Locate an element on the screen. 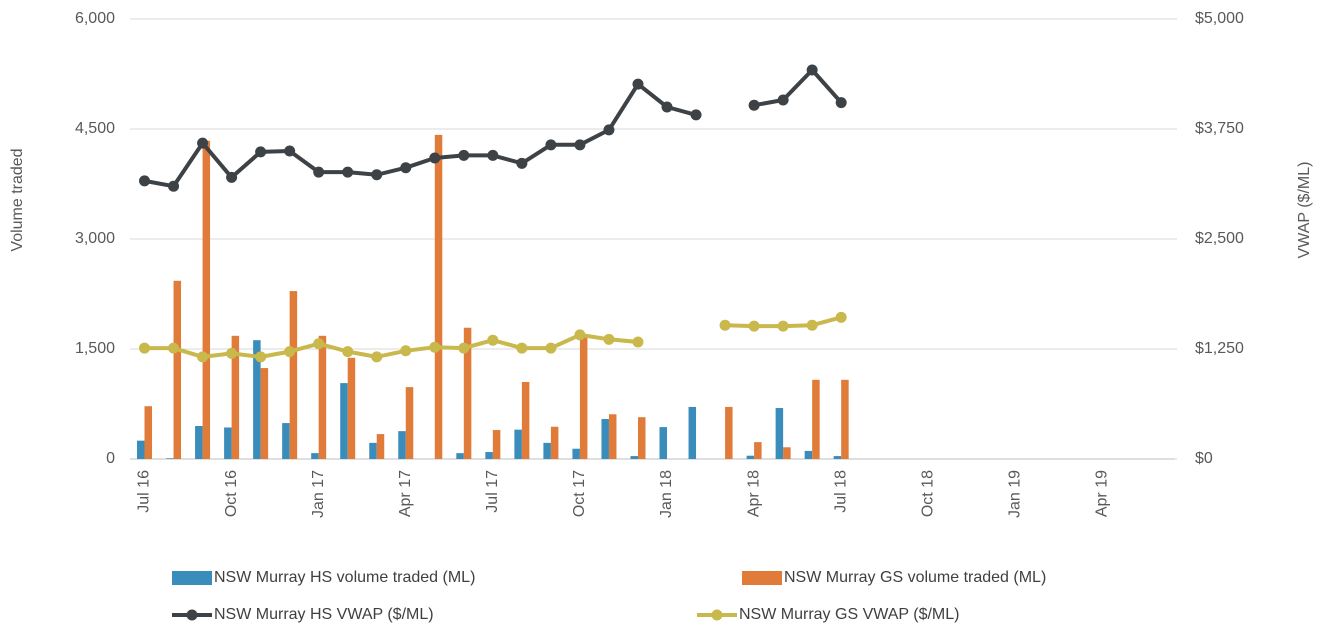 This screenshot has width=1322, height=631. y-tick-label: 1,500 is located at coordinates (95, 348).